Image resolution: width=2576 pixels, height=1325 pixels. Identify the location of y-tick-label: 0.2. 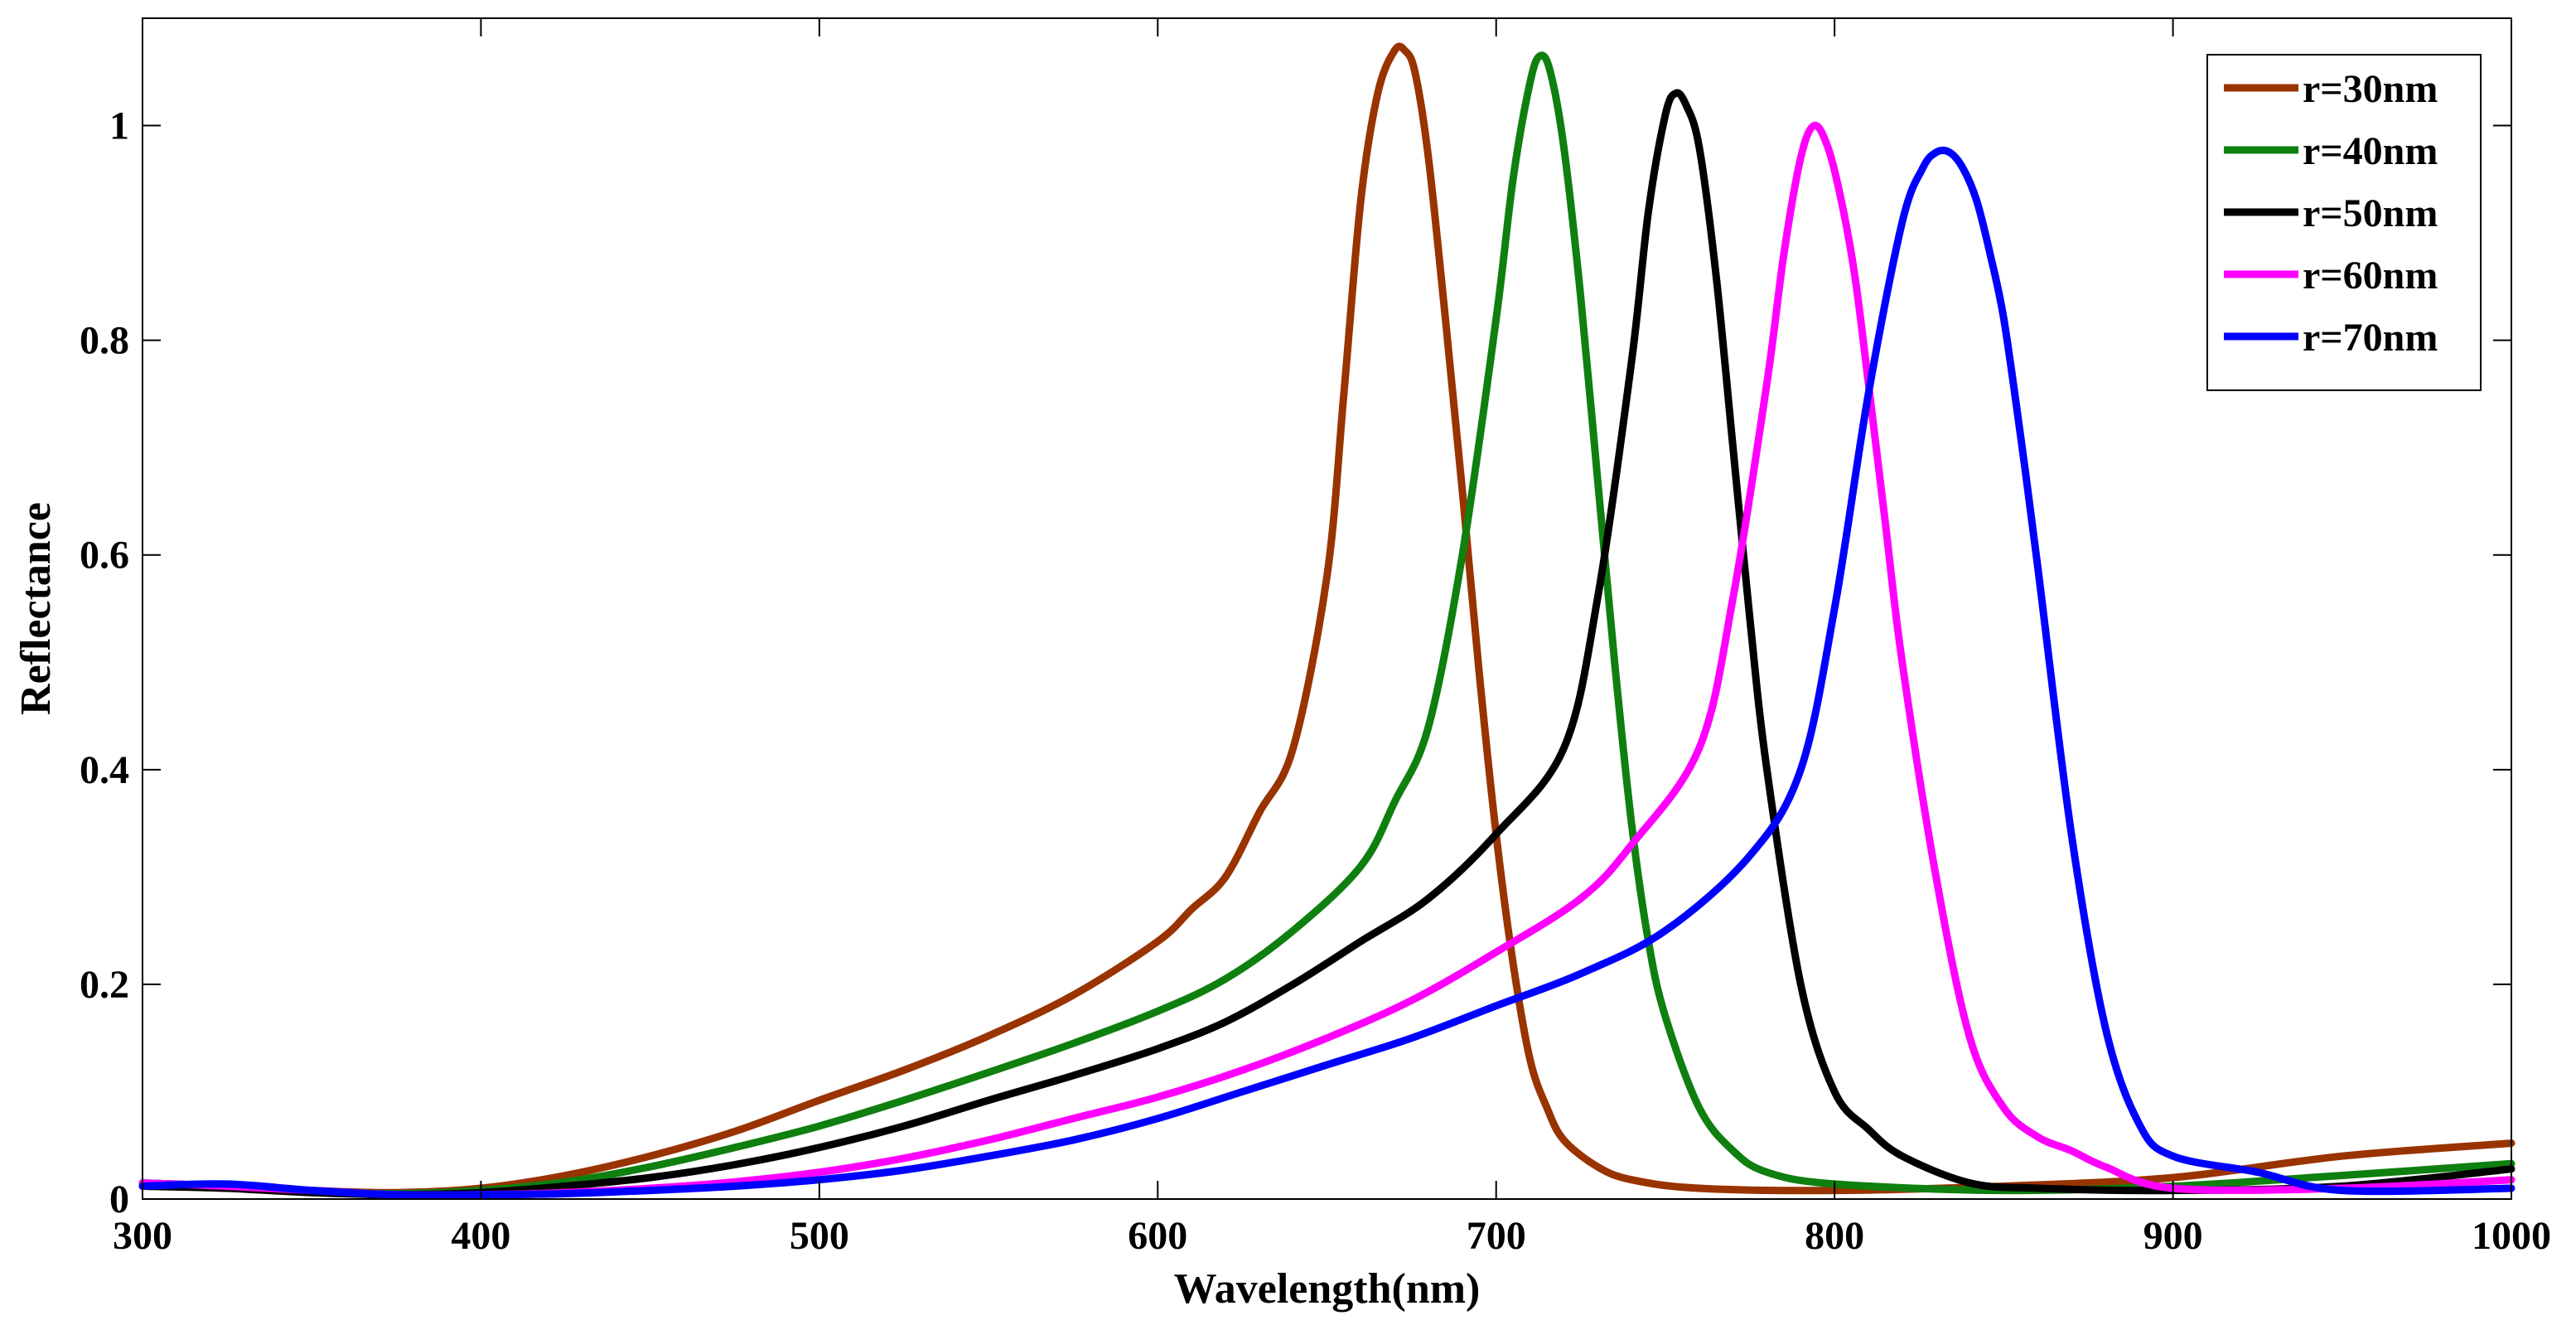
(104, 985).